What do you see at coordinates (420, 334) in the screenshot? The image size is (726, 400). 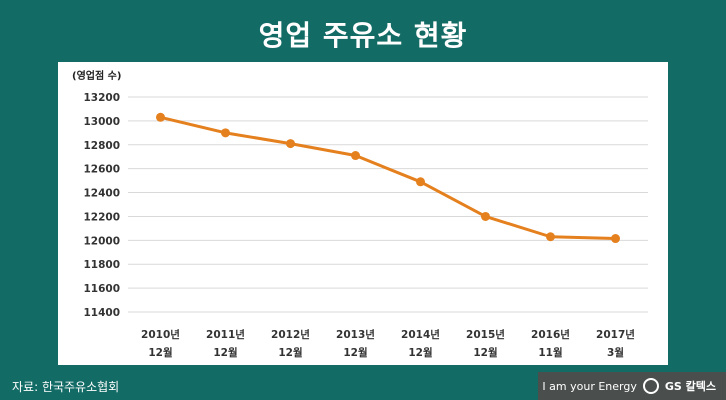 I see `x-tick-label: 2014년` at bounding box center [420, 334].